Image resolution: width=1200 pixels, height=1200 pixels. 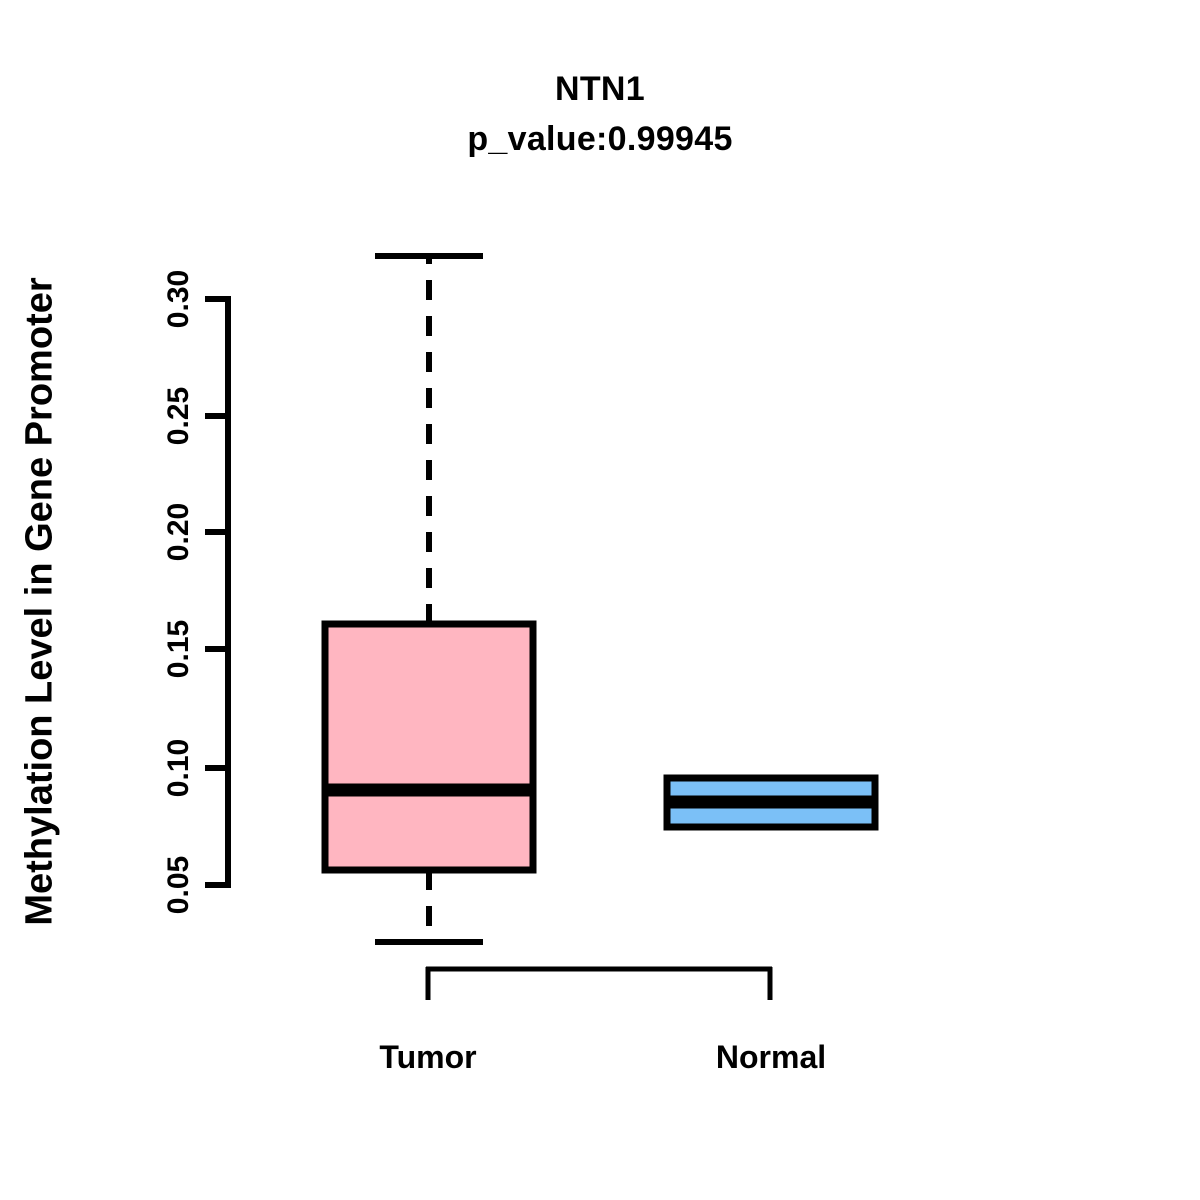 What do you see at coordinates (178, 299) in the screenshot?
I see `y-tick-label-5: 0.30` at bounding box center [178, 299].